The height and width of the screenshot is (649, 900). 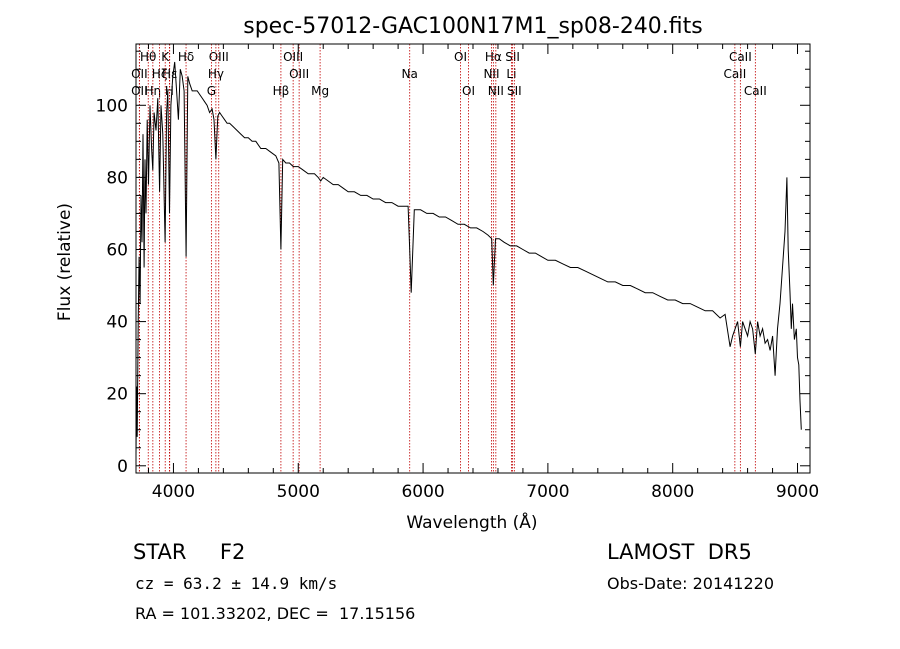 I want to click on x-tick-label: 5000, so click(x=298, y=492).